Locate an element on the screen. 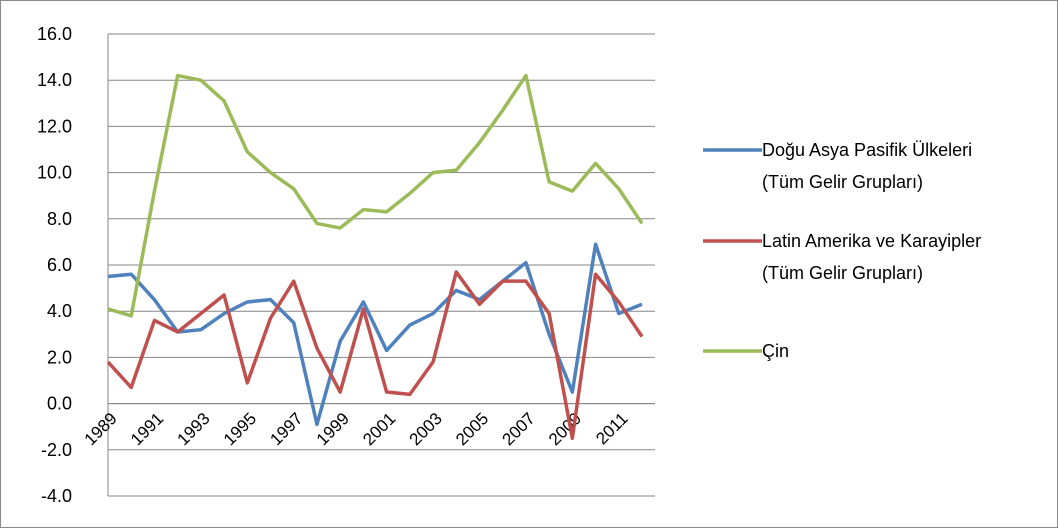  y-tick-label: 2.0 is located at coordinates (59, 357).